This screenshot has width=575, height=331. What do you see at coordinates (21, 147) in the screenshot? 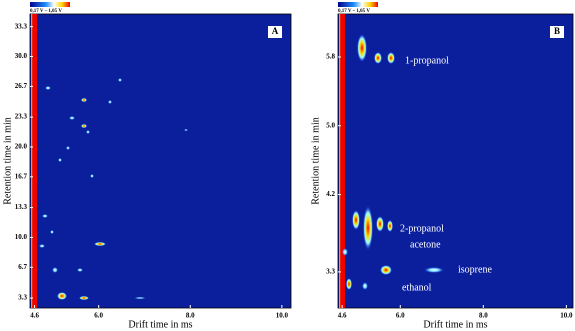
I see `y-tick-label: 20.0` at bounding box center [21, 147].